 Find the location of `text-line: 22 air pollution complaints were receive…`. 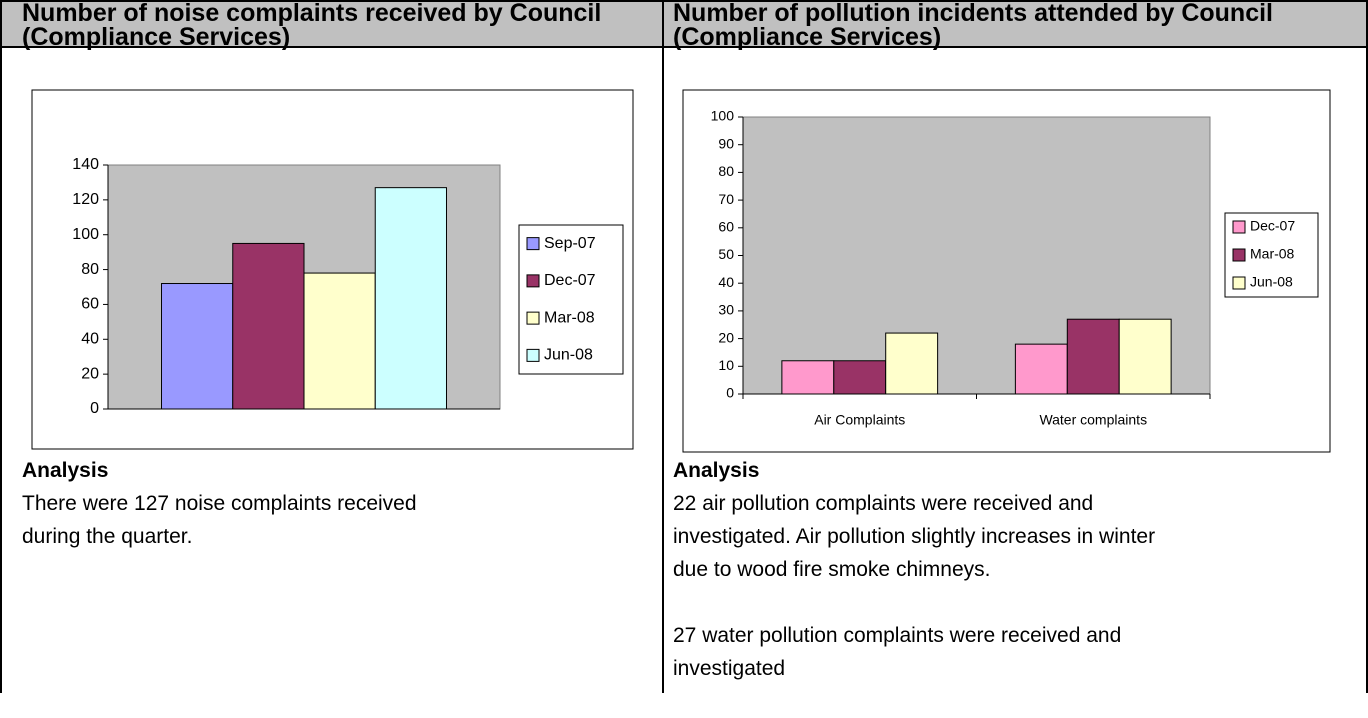

text-line: 22 air pollution complaints were receive… is located at coordinates (883, 503).